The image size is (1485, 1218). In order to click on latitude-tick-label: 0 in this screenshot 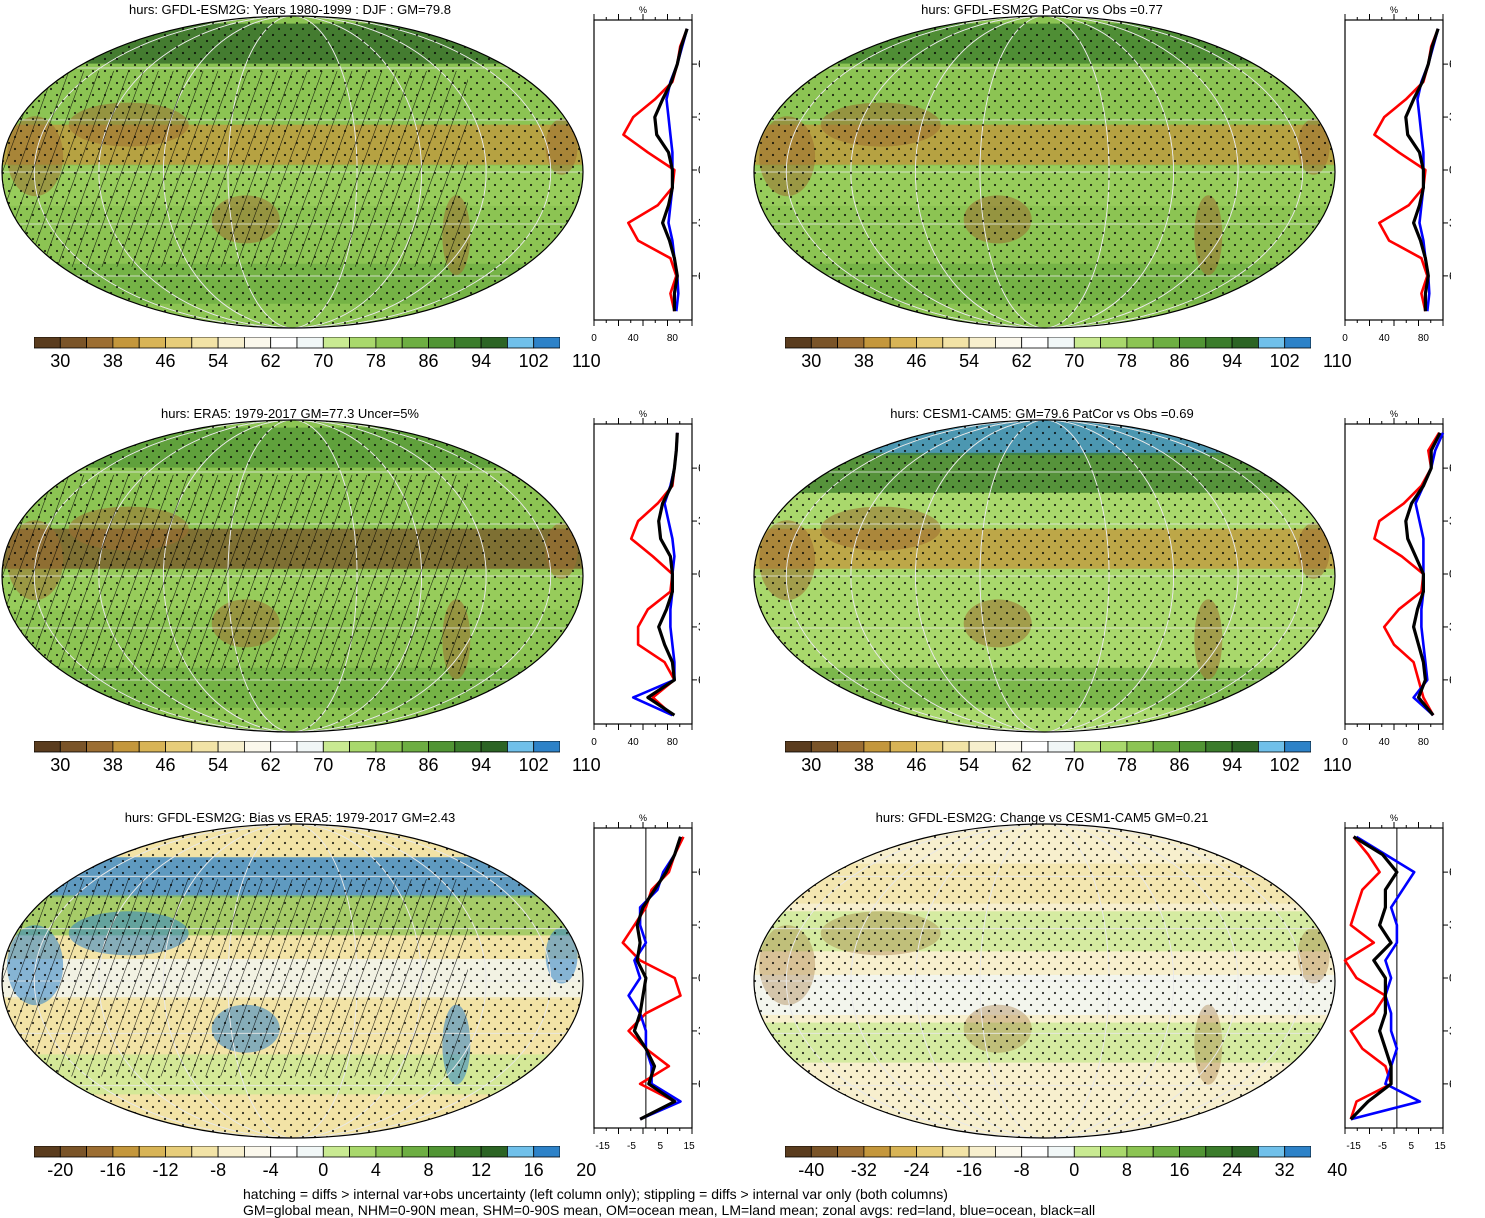, I will do `click(1450, 170)`.